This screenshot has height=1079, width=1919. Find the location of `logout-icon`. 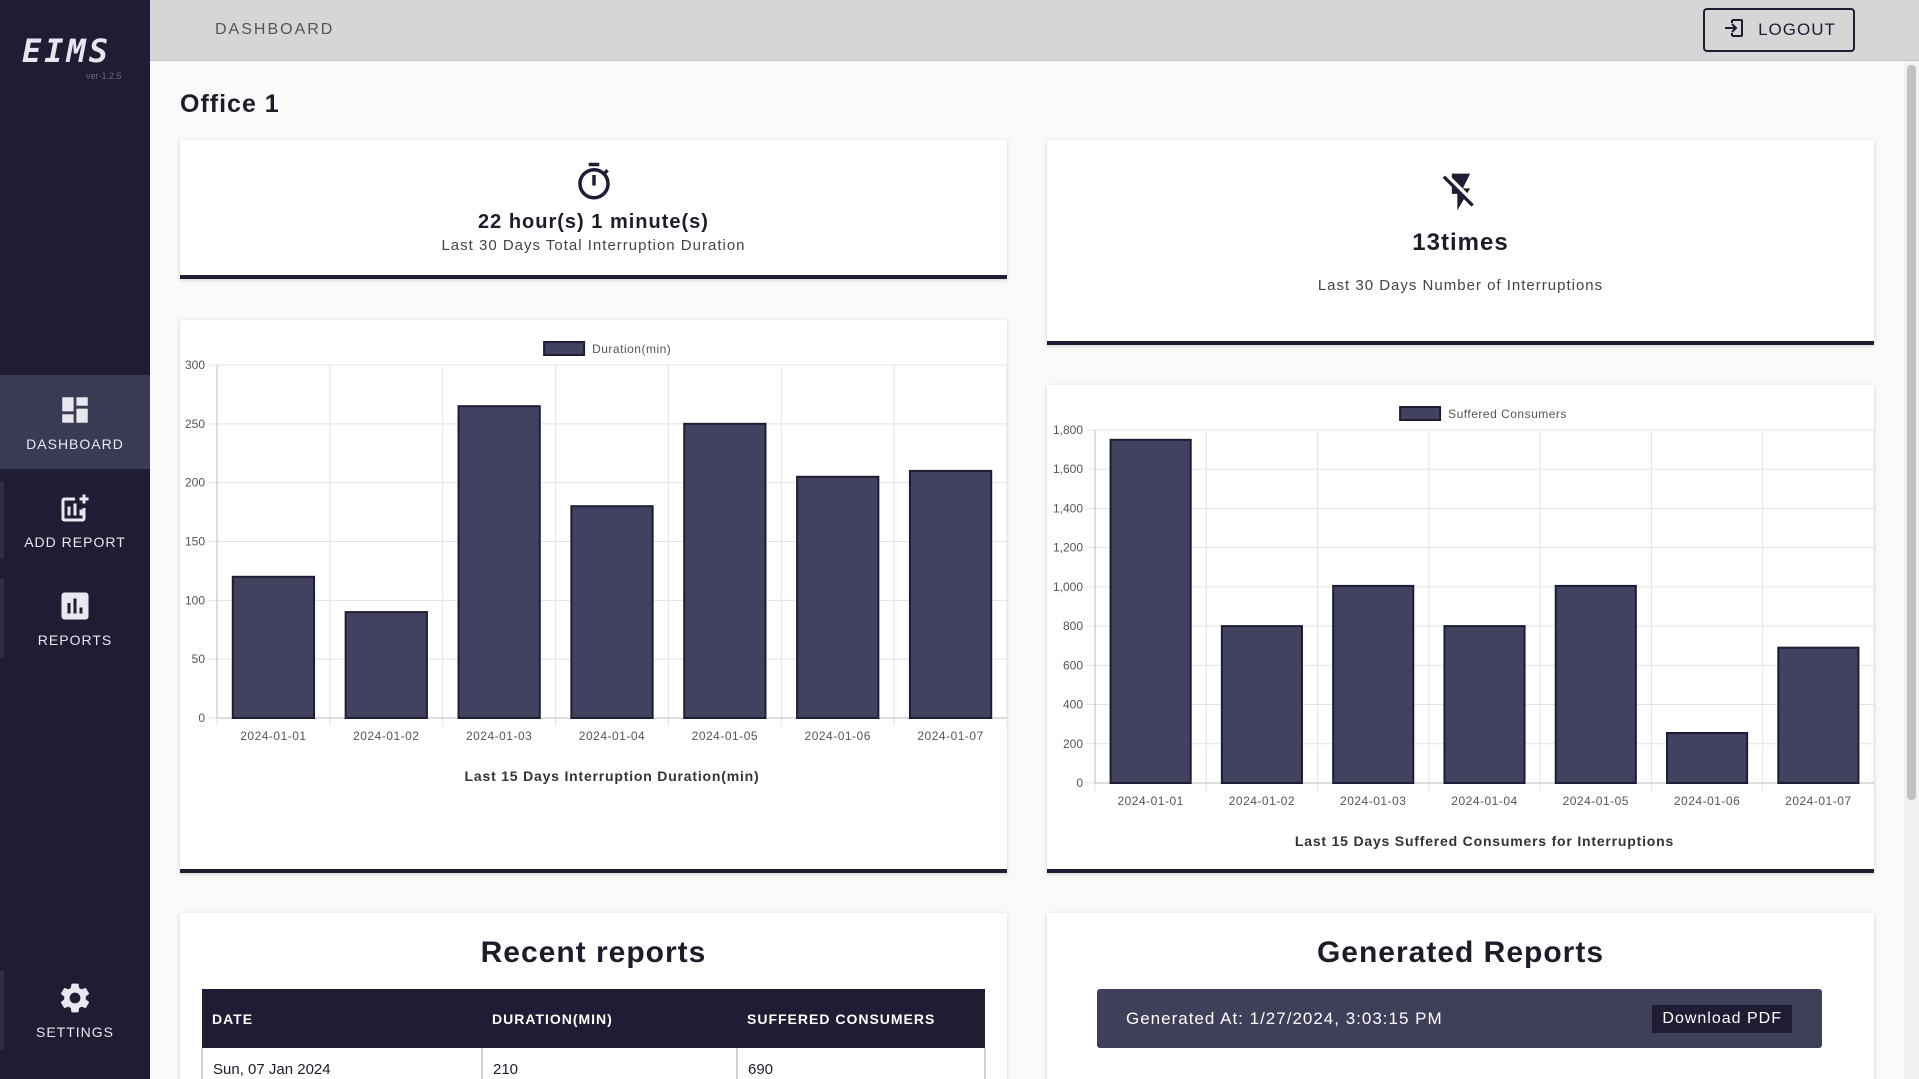

logout-icon is located at coordinates (1734, 30).